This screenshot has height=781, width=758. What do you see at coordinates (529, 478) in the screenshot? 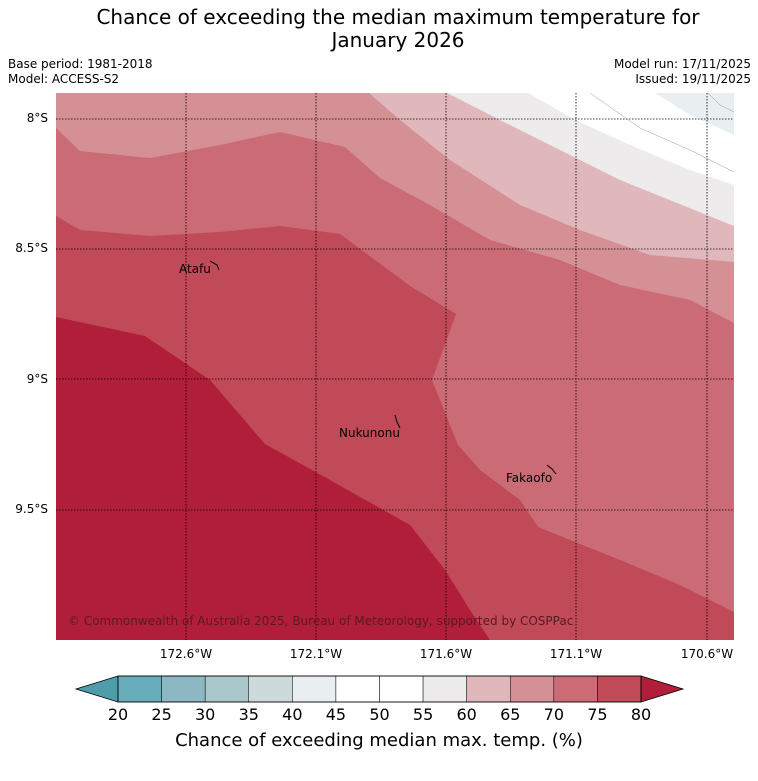
I see `place-fakaofo: Fakaofo` at bounding box center [529, 478].